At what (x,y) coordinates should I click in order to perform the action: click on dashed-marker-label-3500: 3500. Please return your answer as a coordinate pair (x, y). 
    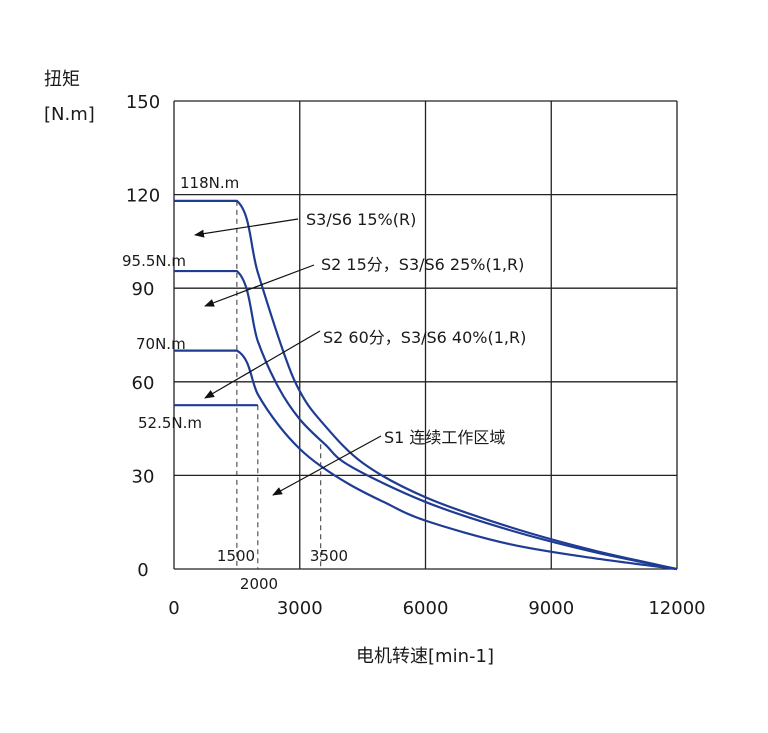
    Looking at the image, I should click on (329, 556).